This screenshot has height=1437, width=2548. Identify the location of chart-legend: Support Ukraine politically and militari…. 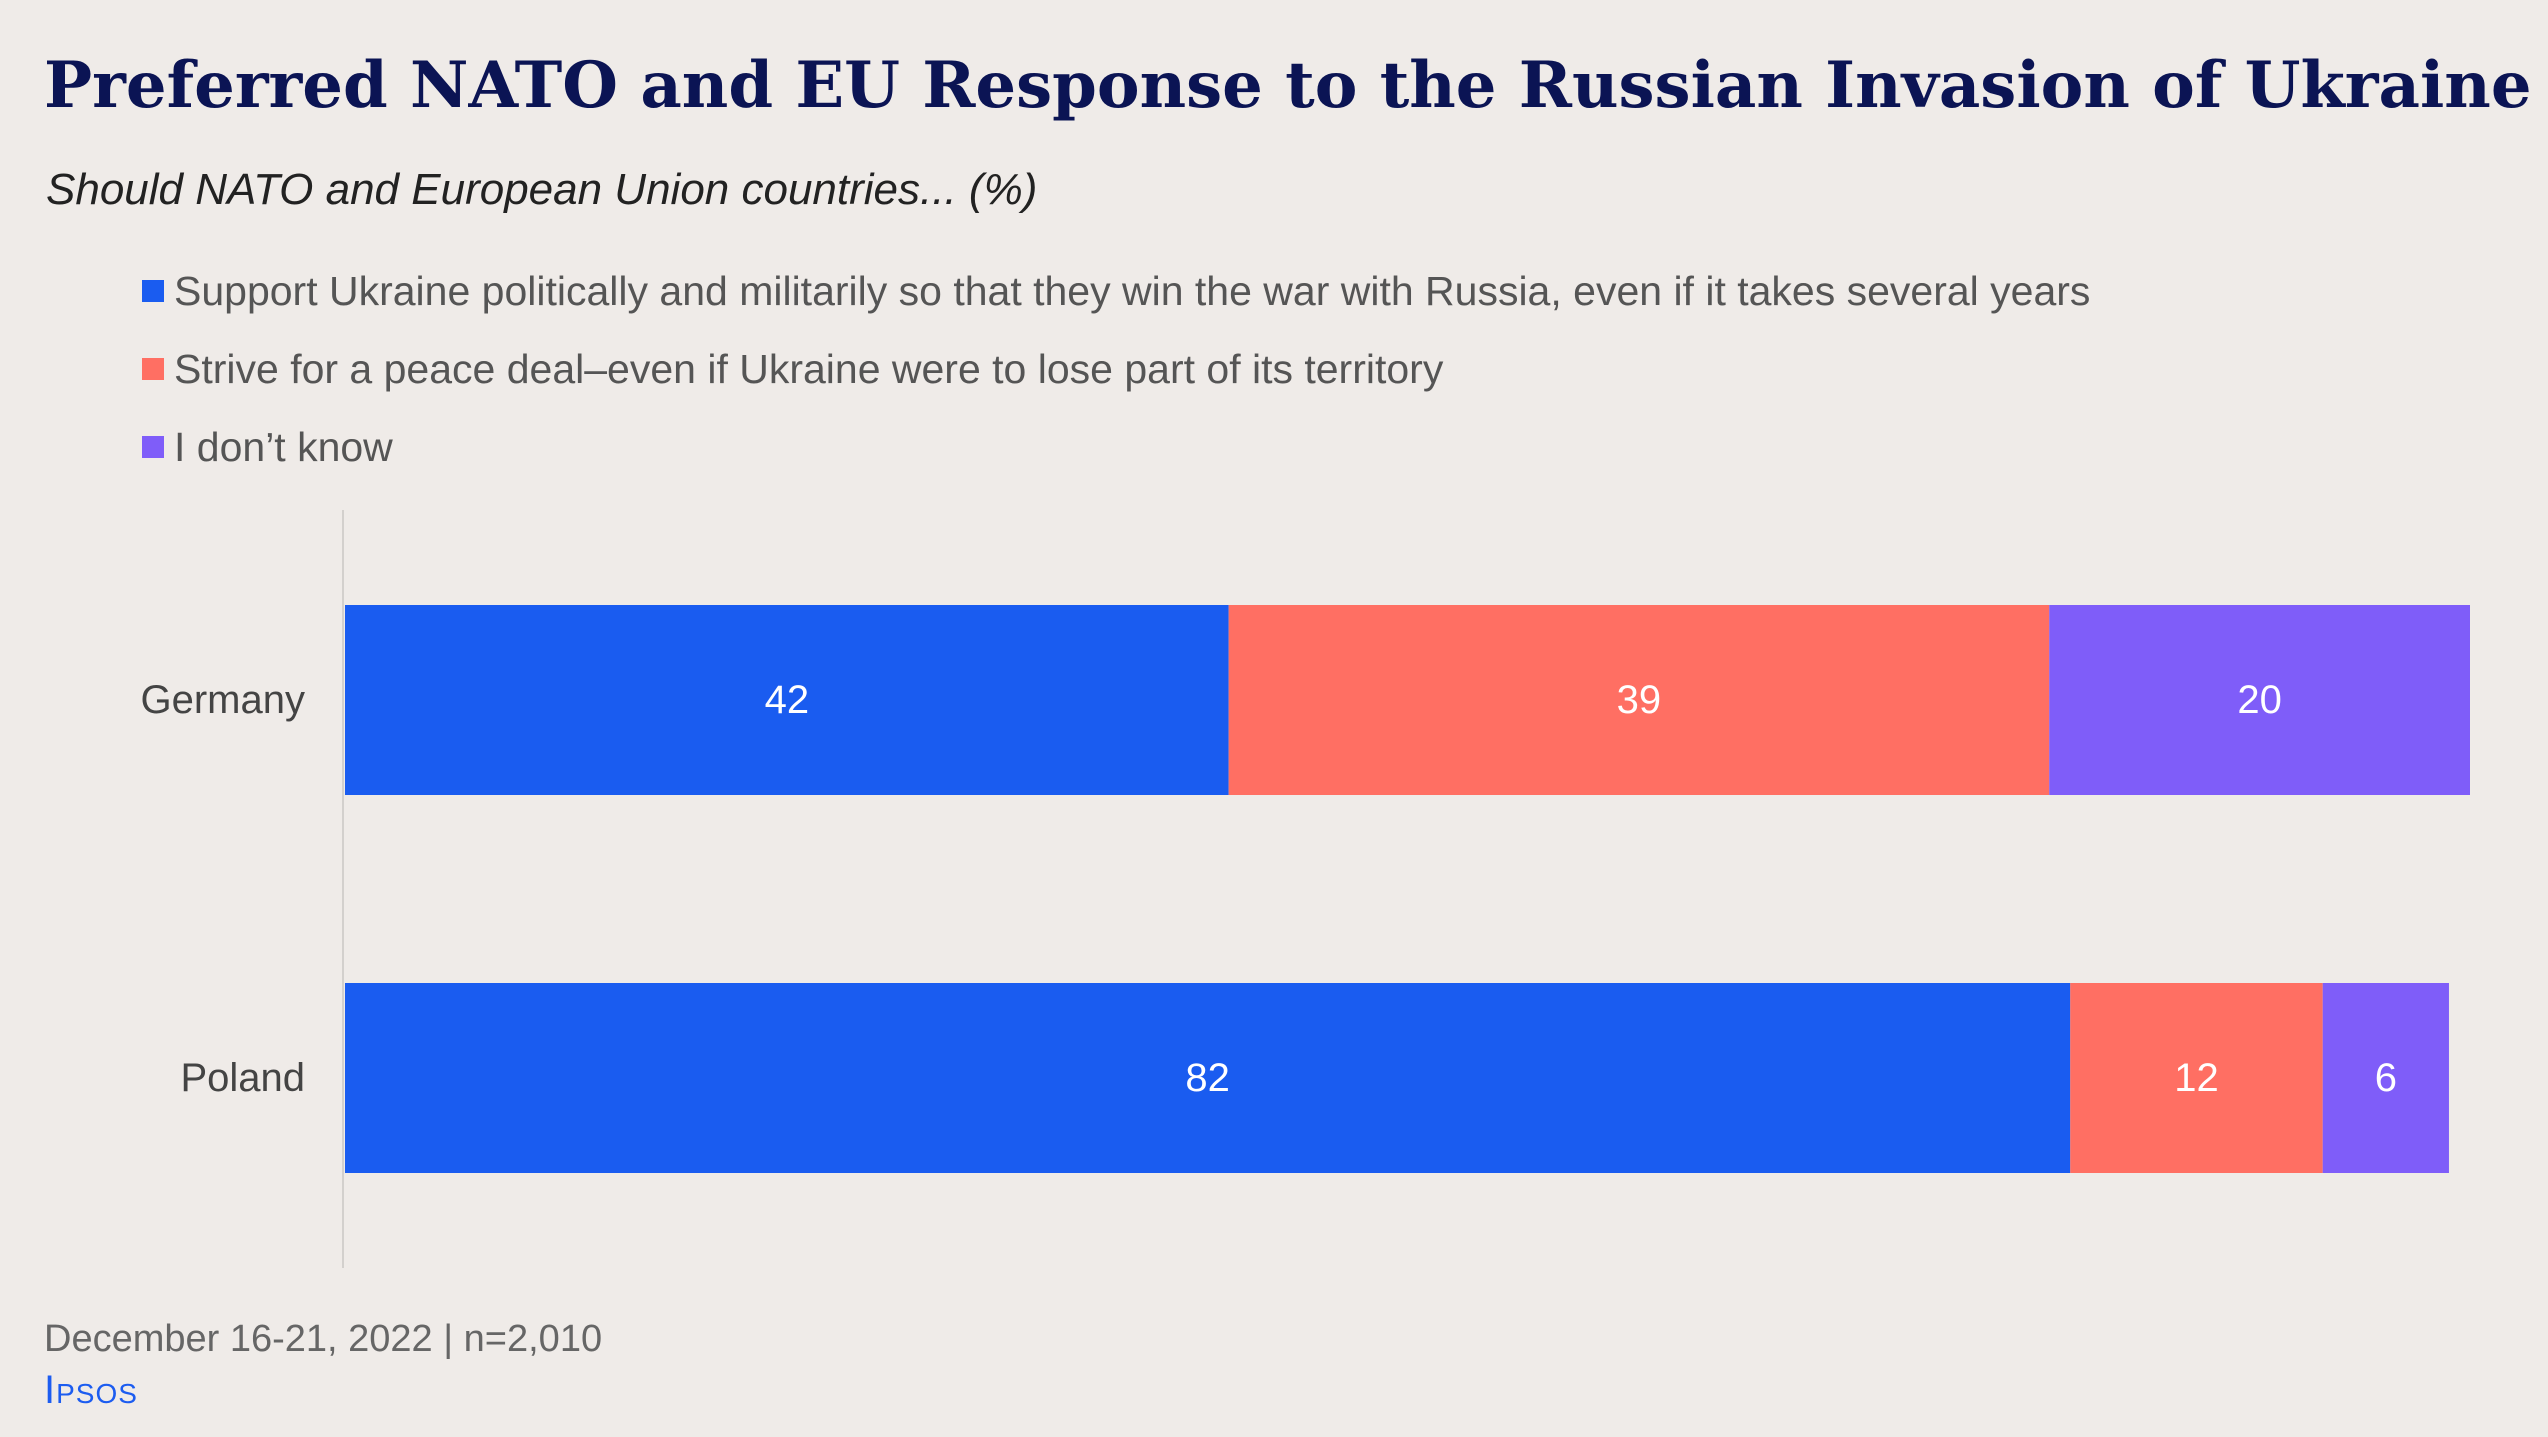
(1116, 369).